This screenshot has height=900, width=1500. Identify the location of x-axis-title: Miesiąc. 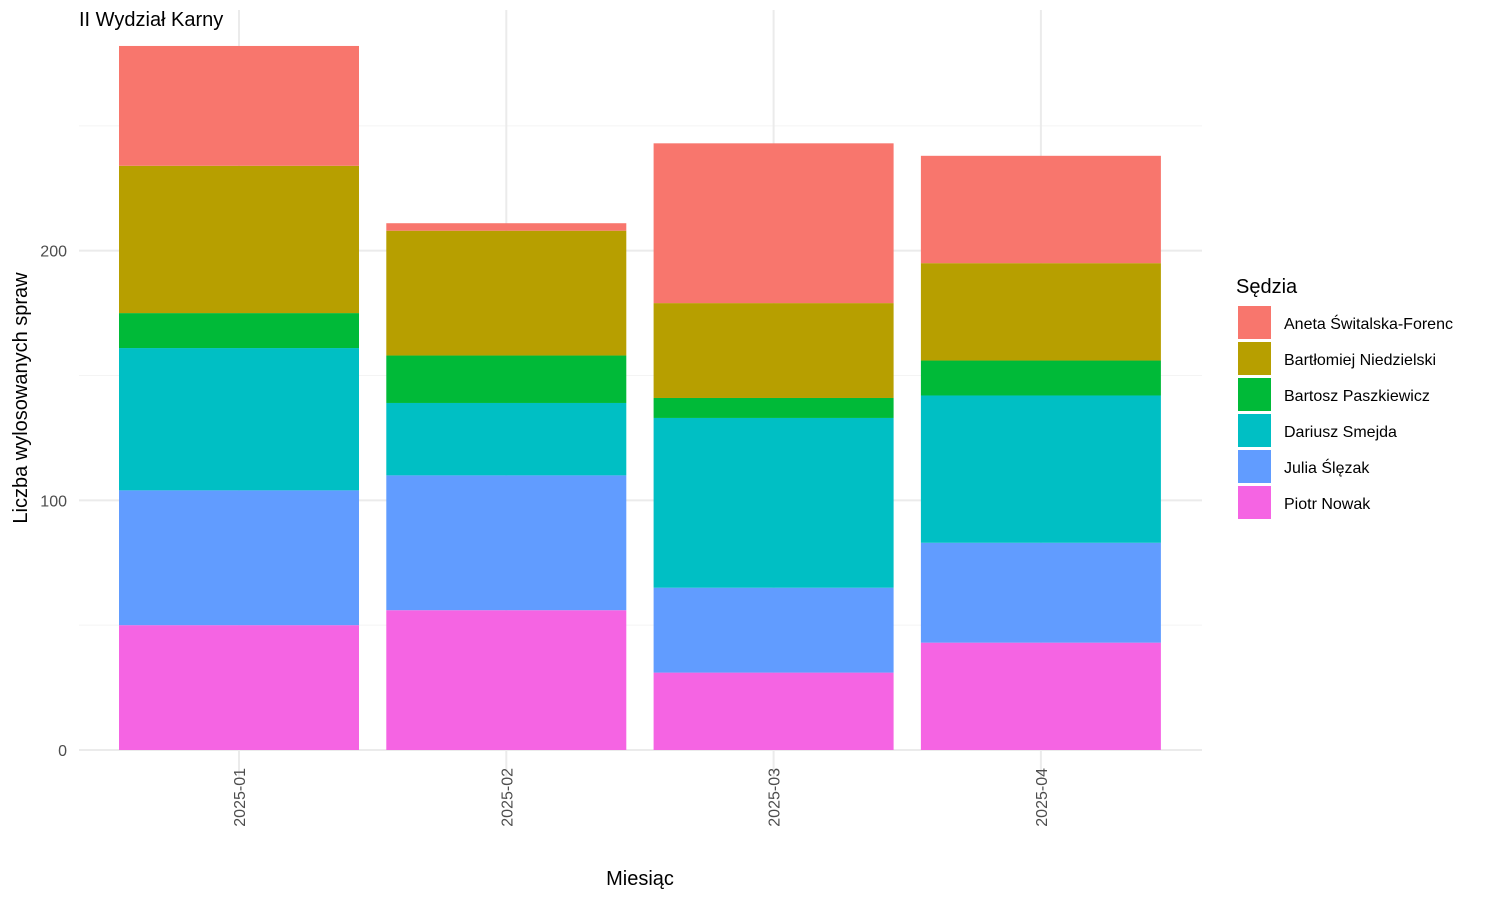
(640, 879).